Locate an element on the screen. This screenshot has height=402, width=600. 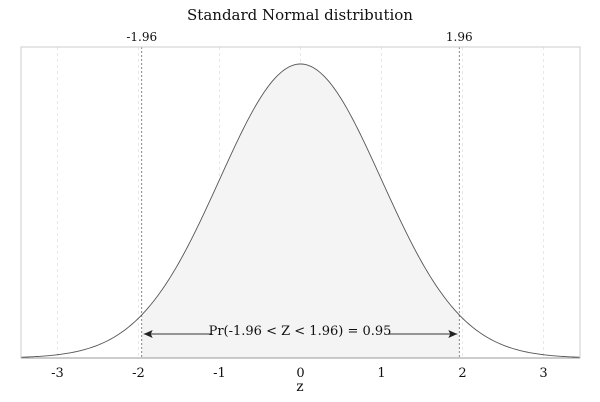
chart-title: Standard Normal distribution is located at coordinates (300, 15).